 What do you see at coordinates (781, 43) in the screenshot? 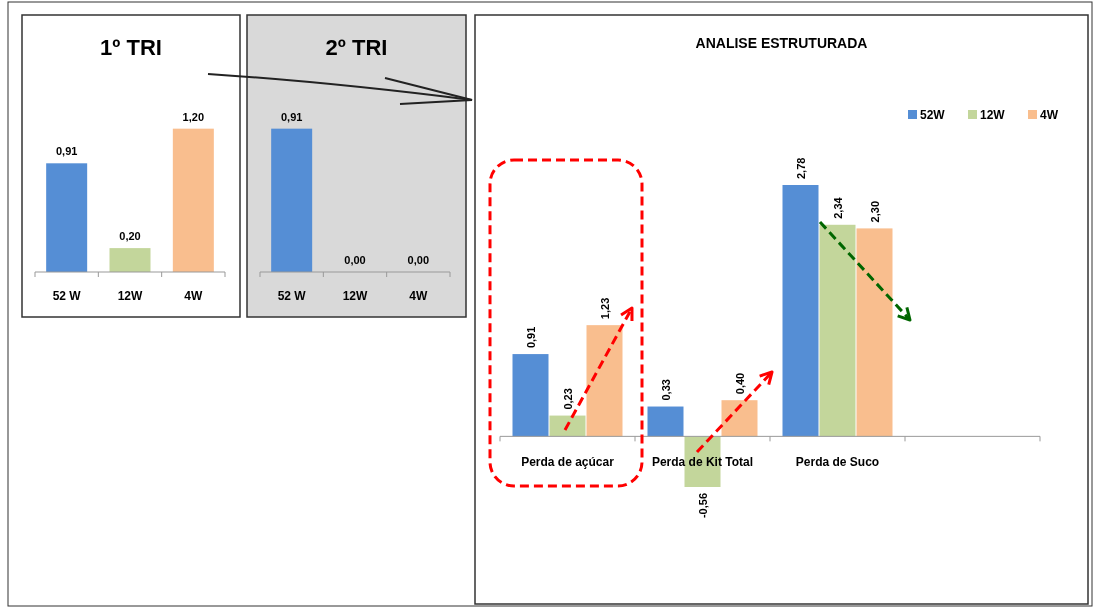
I see `chart-title: ANALISE ESTRUTURADA` at bounding box center [781, 43].